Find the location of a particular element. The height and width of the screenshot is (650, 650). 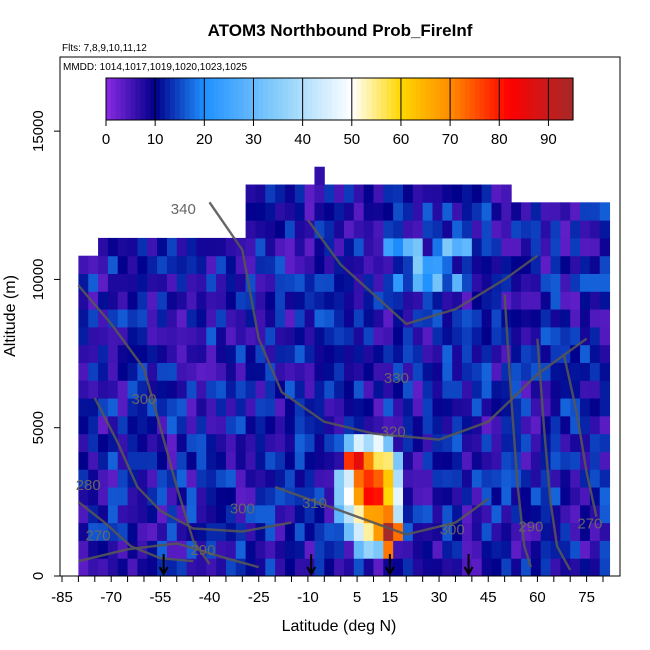

contour-line is located at coordinates (518, 431).